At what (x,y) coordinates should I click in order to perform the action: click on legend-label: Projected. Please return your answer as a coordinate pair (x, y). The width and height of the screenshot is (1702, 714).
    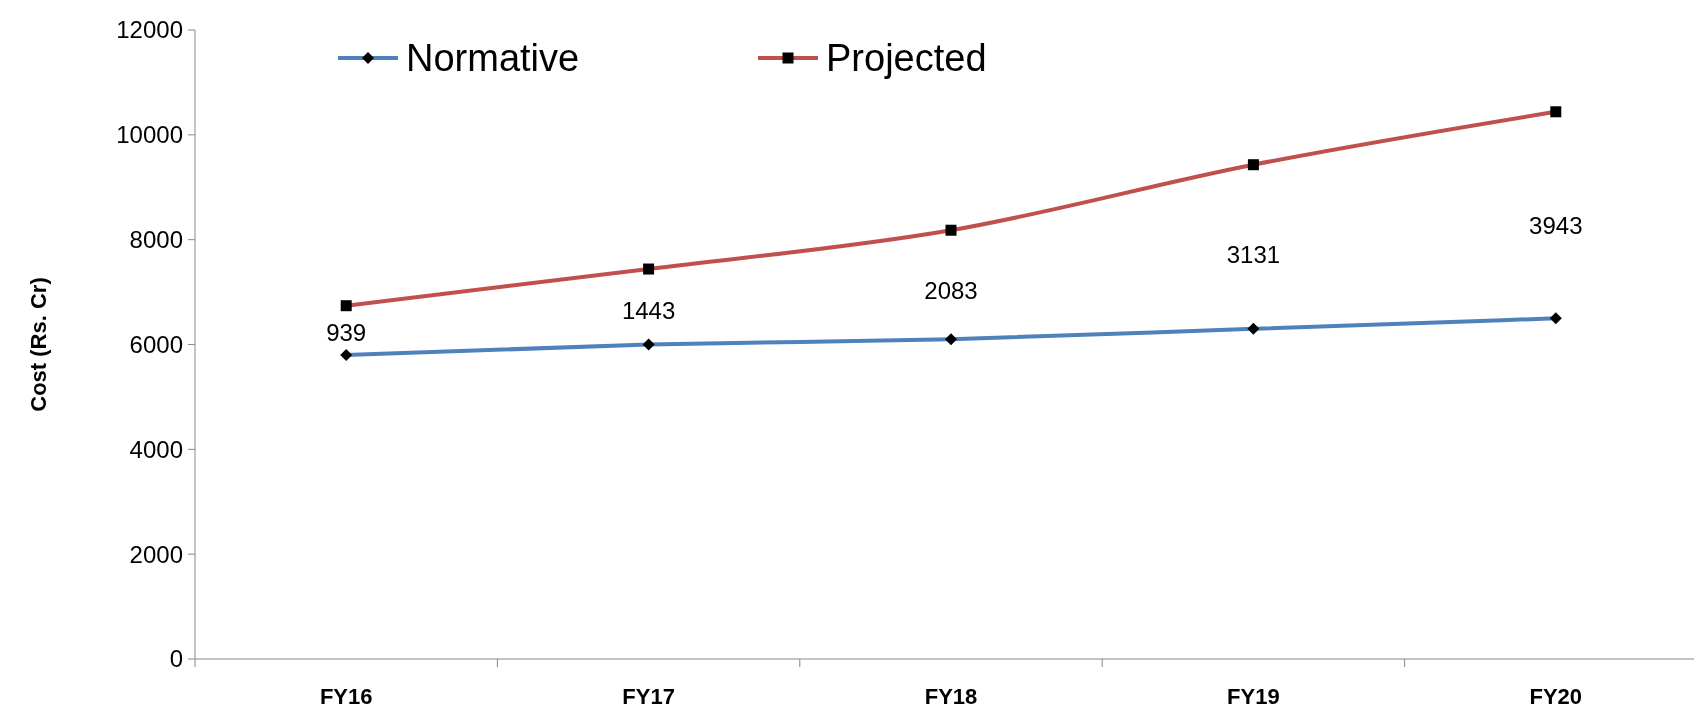
    Looking at the image, I should click on (906, 58).